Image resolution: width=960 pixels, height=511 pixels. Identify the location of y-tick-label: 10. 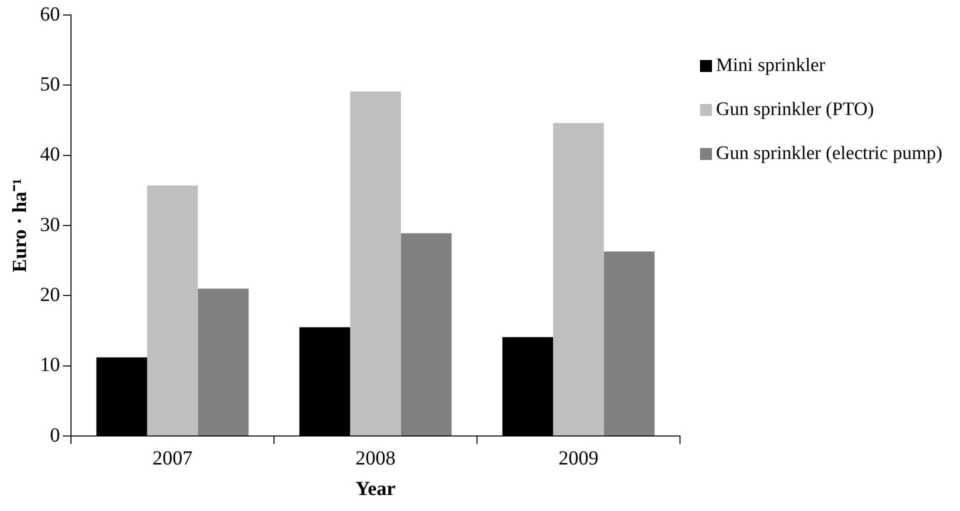
(50, 365).